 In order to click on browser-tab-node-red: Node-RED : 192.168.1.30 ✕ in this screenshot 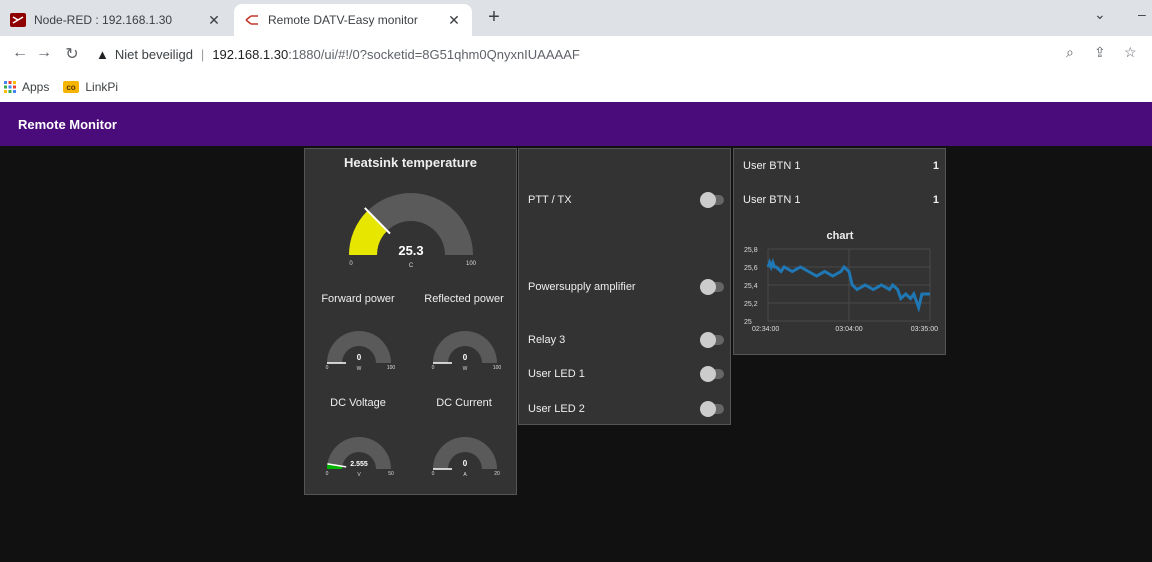, I will do `click(116, 20)`.